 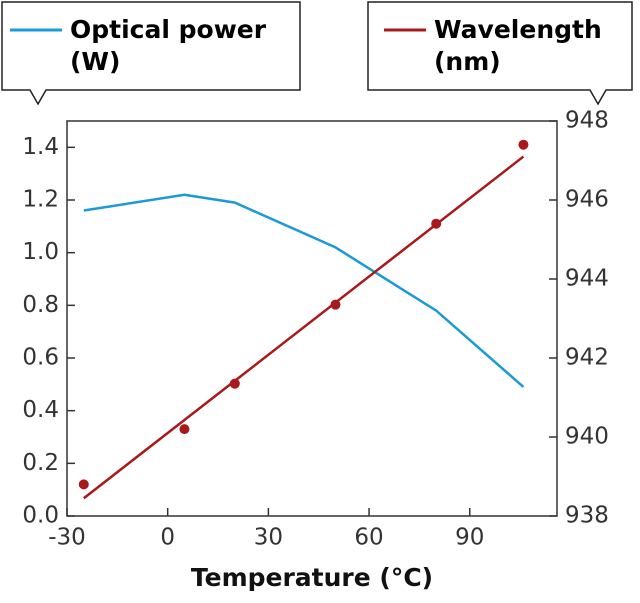 I want to click on x-tick-label: 0, so click(x=167, y=538).